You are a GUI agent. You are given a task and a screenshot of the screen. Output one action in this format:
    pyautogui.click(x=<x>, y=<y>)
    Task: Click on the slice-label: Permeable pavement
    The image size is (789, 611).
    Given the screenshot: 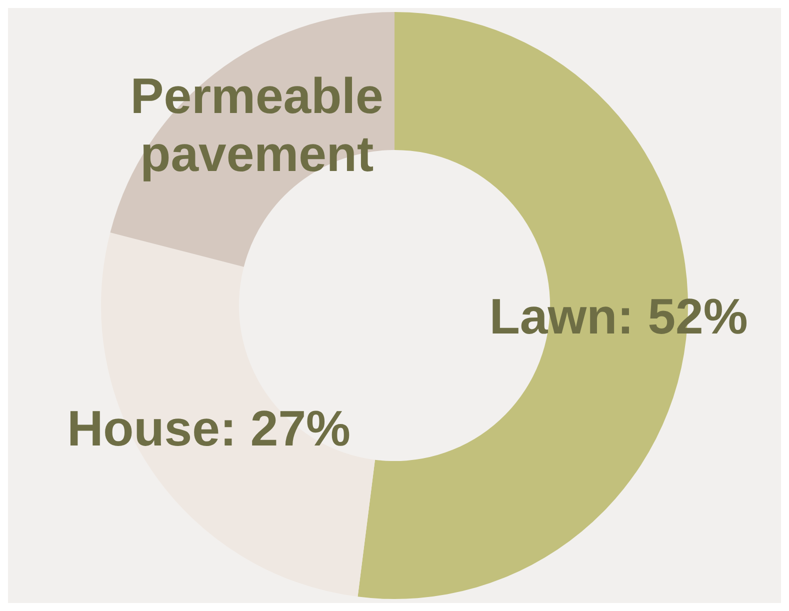 What is the action you would take?
    pyautogui.click(x=257, y=125)
    